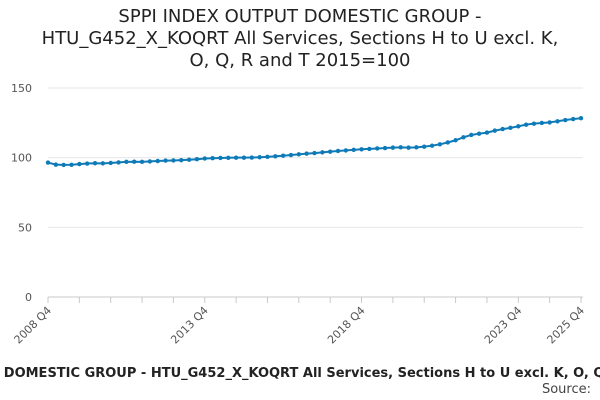 The width and height of the screenshot is (600, 400). I want to click on x-tick-label: 2023 Q4, so click(503, 325).